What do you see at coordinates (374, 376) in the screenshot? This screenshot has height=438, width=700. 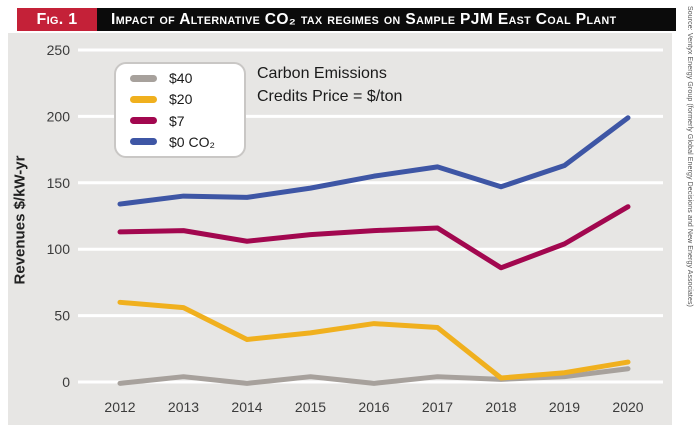 I see `series-line-$40` at bounding box center [374, 376].